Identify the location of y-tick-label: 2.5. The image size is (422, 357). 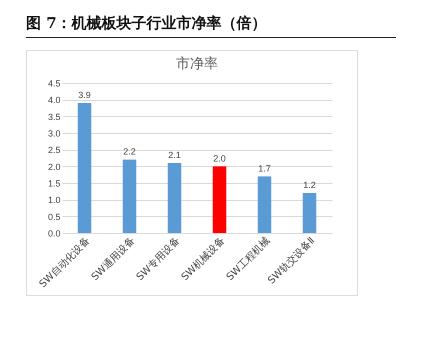
(54, 150).